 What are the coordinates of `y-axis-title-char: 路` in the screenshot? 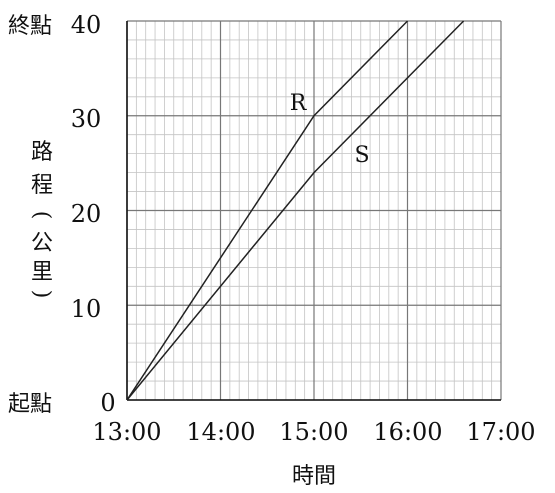 It's located at (42, 152).